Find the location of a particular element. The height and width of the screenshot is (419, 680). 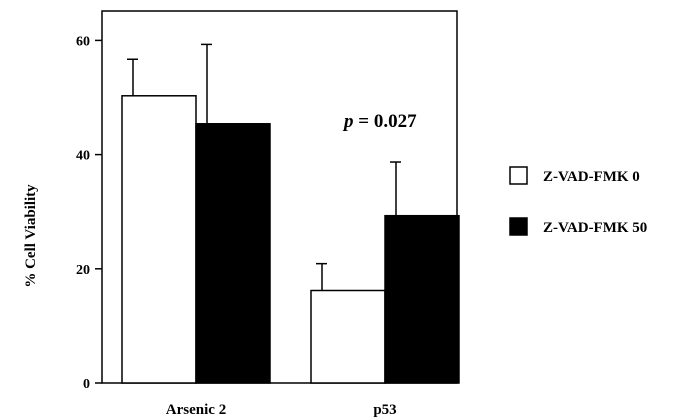

y-axis: 0 20 40 60 is located at coordinates (89, 213).